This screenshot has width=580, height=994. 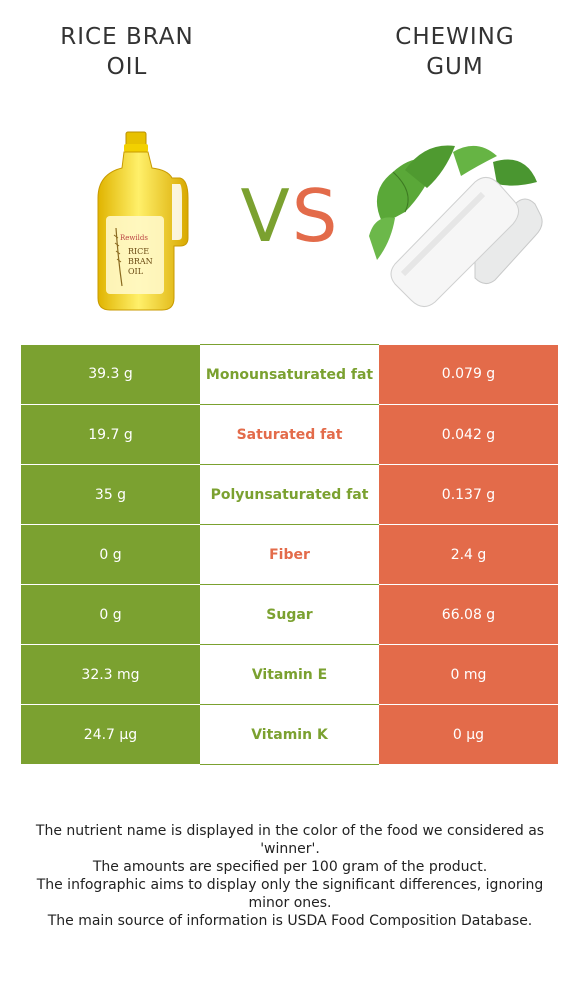 I want to click on right-food-value: 0.137 g, so click(x=468, y=494).